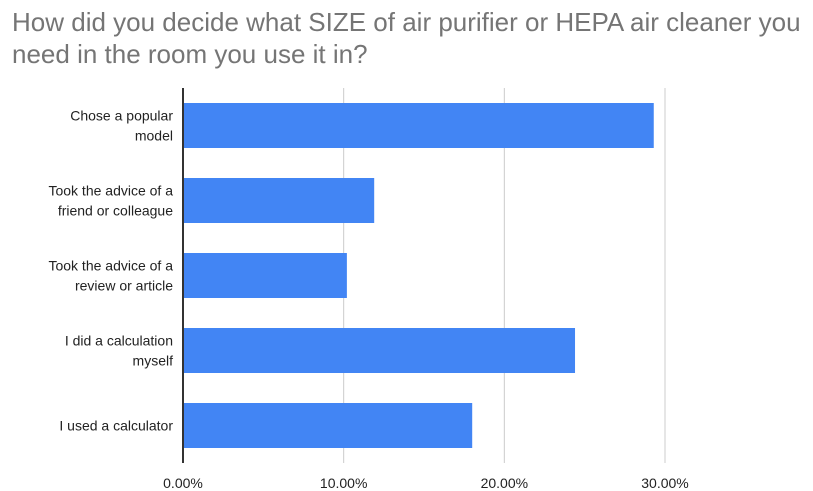  What do you see at coordinates (110, 201) in the screenshot?
I see `category-label: Took the advice of a friend or colleague` at bounding box center [110, 201].